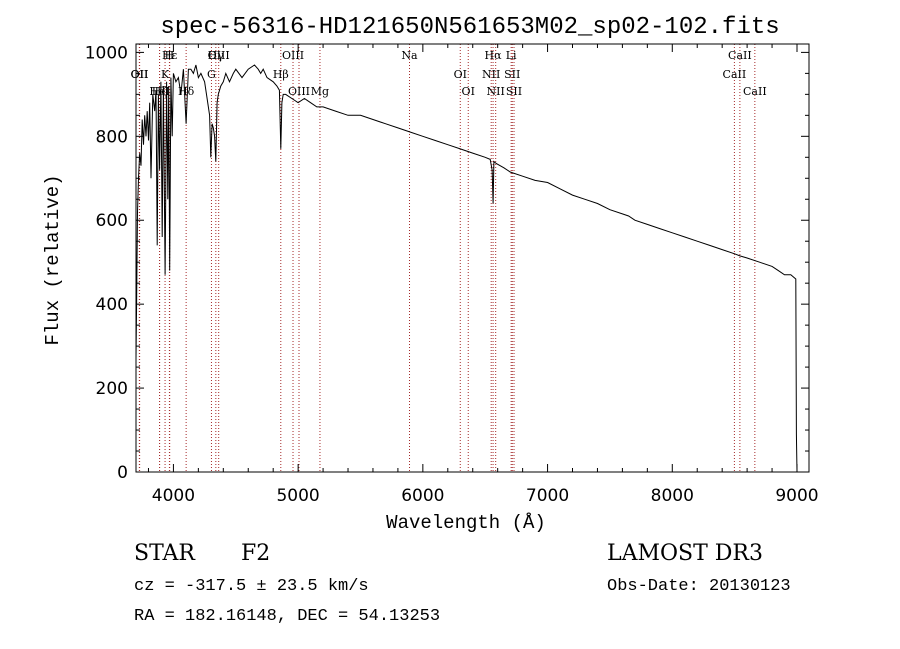 The image size is (900, 649). What do you see at coordinates (796, 496) in the screenshot?
I see `x-tick-label: 9000` at bounding box center [796, 496].